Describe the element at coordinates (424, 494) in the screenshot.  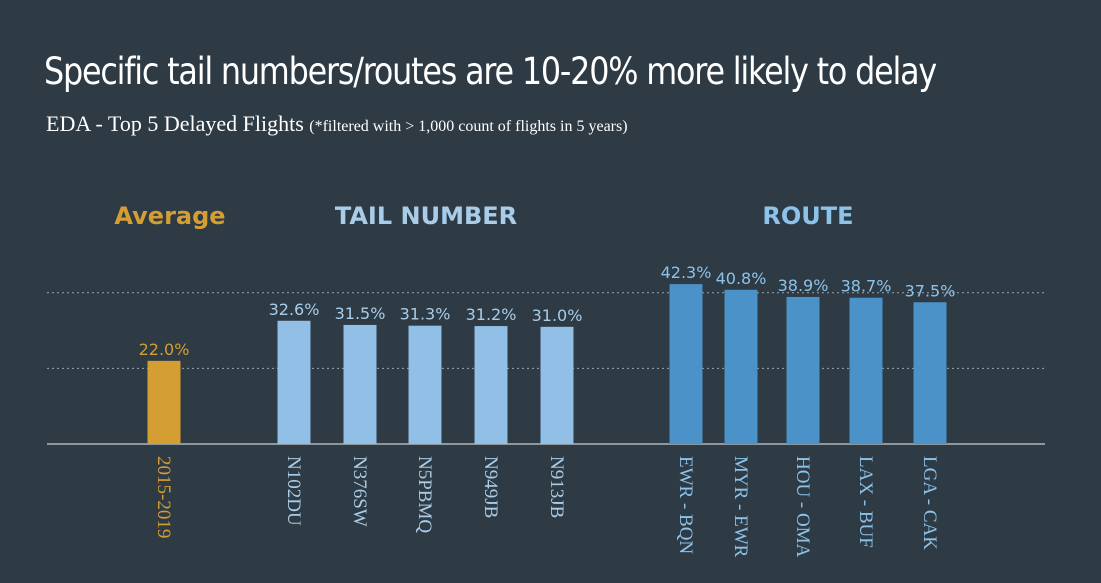
I see `category-label: N5PBMQ` at that location.